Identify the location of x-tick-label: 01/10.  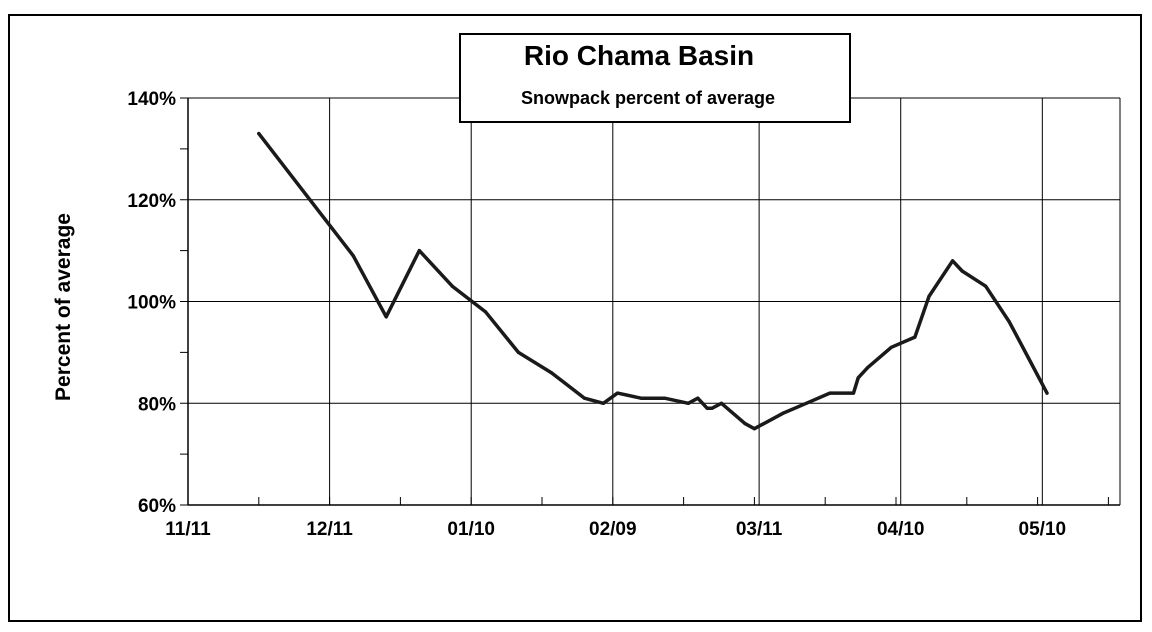
(471, 529).